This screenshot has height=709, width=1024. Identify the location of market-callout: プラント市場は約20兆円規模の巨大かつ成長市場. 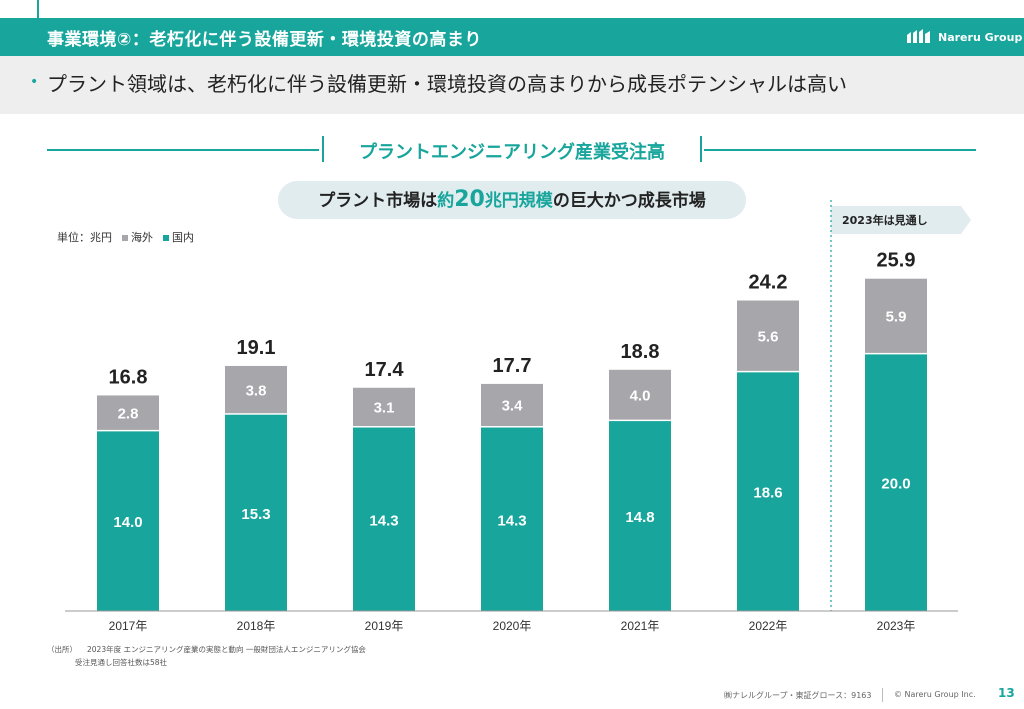
(512, 200).